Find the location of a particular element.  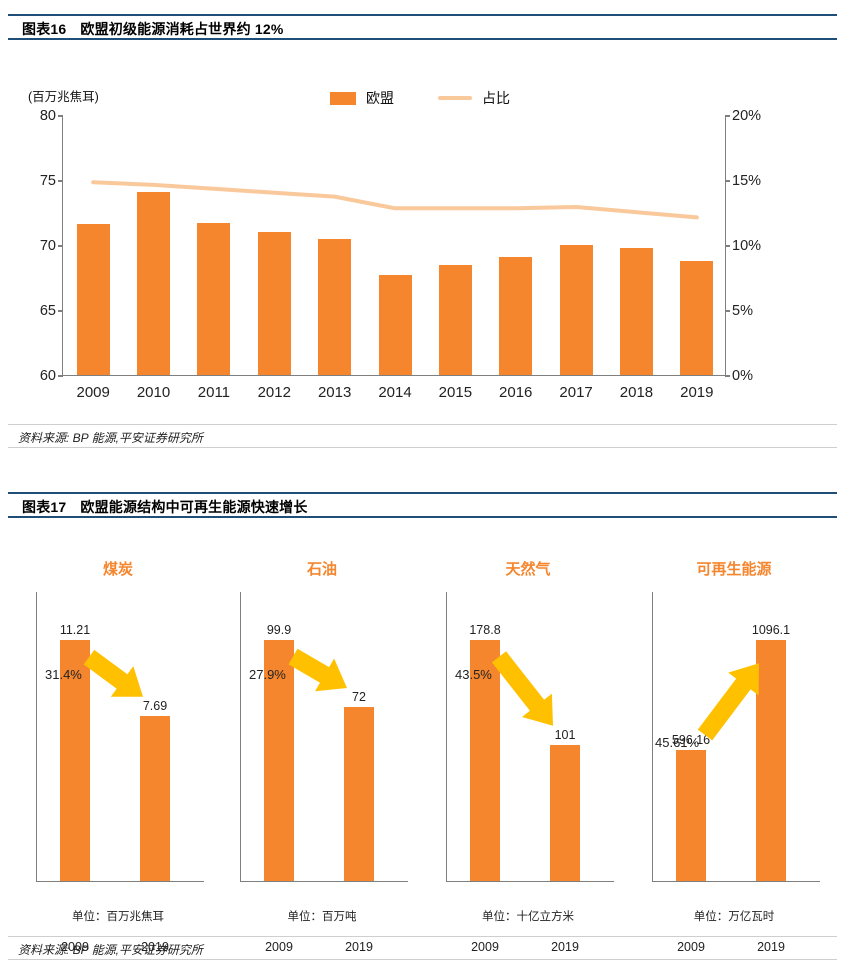

figure17-value-label: 7.69 is located at coordinates (155, 705).